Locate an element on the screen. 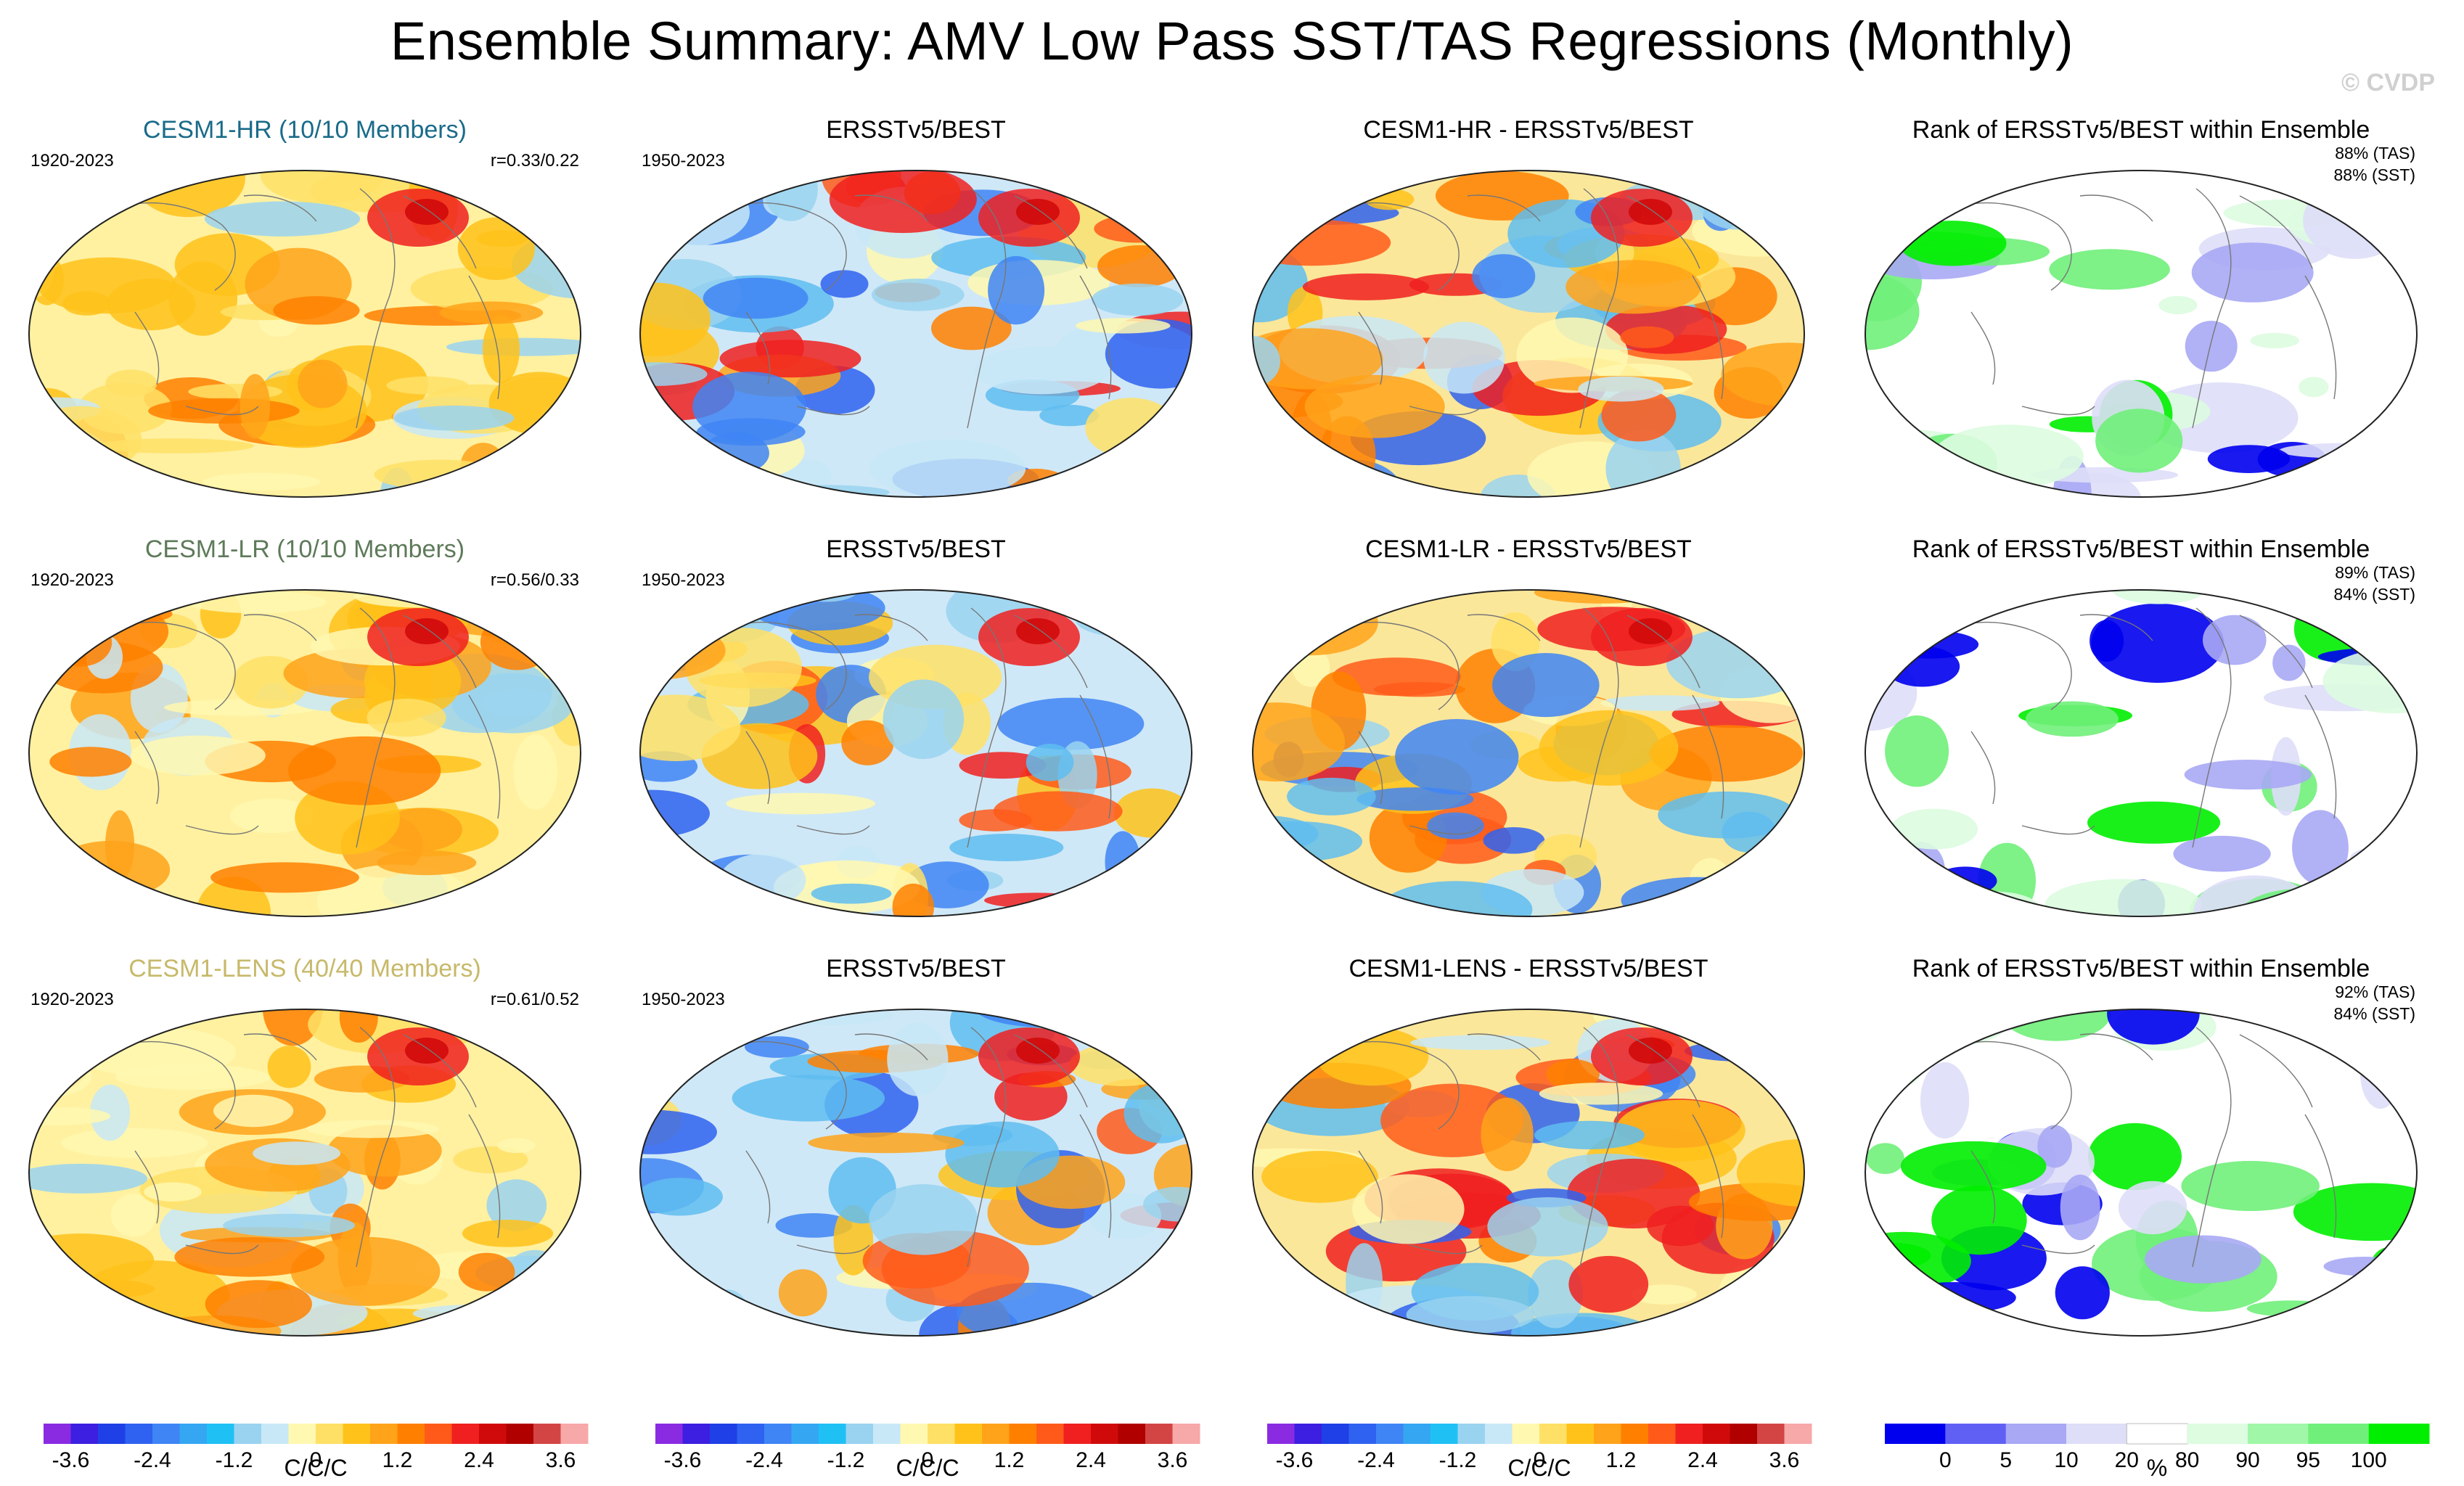  rank-tas: 88% (TAS) is located at coordinates (2375, 153).